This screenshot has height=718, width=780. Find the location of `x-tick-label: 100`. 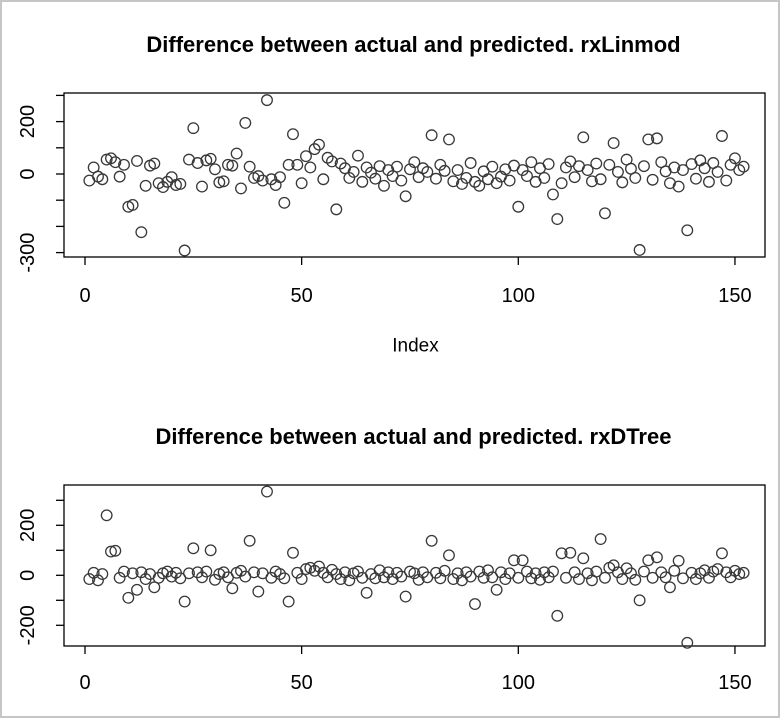

x-tick-label: 100 is located at coordinates (518, 683).